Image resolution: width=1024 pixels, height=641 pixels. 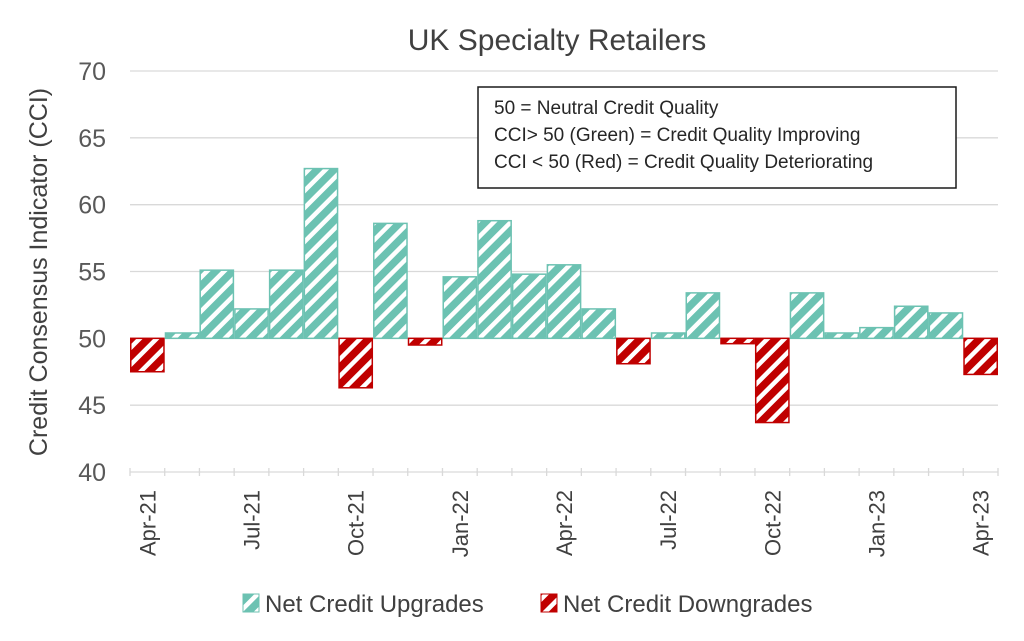 I want to click on x-tick-label: Jan-22, so click(x=460, y=523).